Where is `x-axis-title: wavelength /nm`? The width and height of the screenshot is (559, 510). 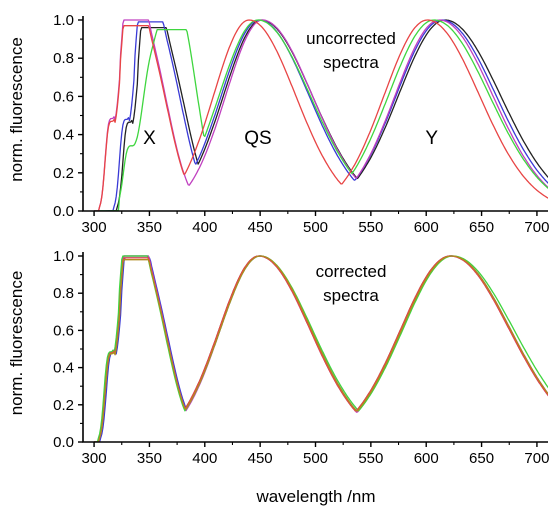
x-axis-title: wavelength /nm is located at coordinates (315, 496).